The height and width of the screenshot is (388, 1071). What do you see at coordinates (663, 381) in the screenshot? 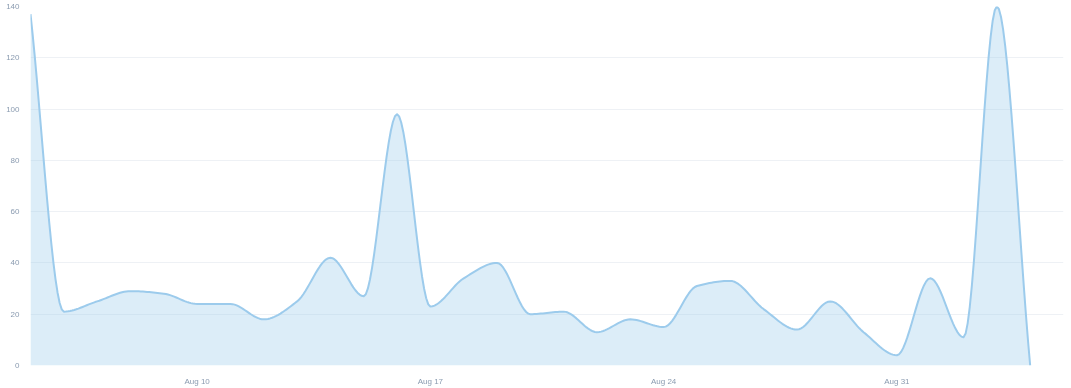
I see `x-tick-label: Aug 24` at bounding box center [663, 381].